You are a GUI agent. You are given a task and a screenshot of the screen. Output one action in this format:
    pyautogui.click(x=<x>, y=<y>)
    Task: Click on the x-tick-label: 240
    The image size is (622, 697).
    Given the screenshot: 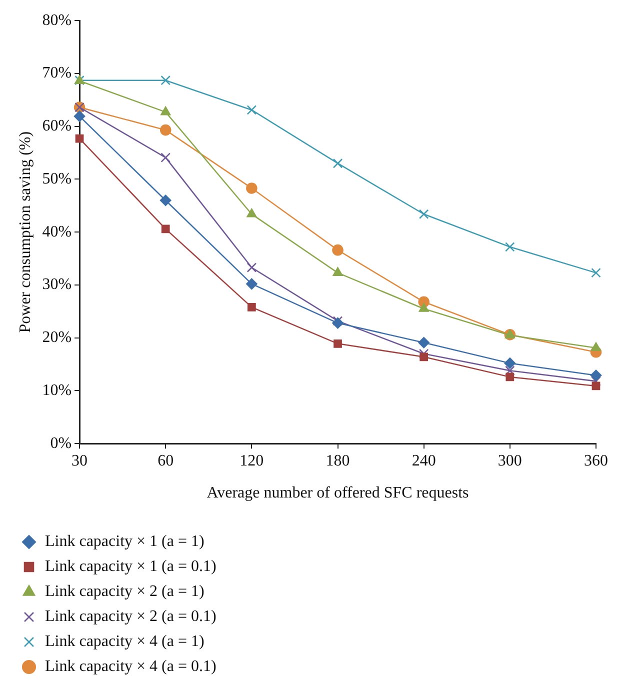 What is the action you would take?
    pyautogui.click(x=424, y=461)
    